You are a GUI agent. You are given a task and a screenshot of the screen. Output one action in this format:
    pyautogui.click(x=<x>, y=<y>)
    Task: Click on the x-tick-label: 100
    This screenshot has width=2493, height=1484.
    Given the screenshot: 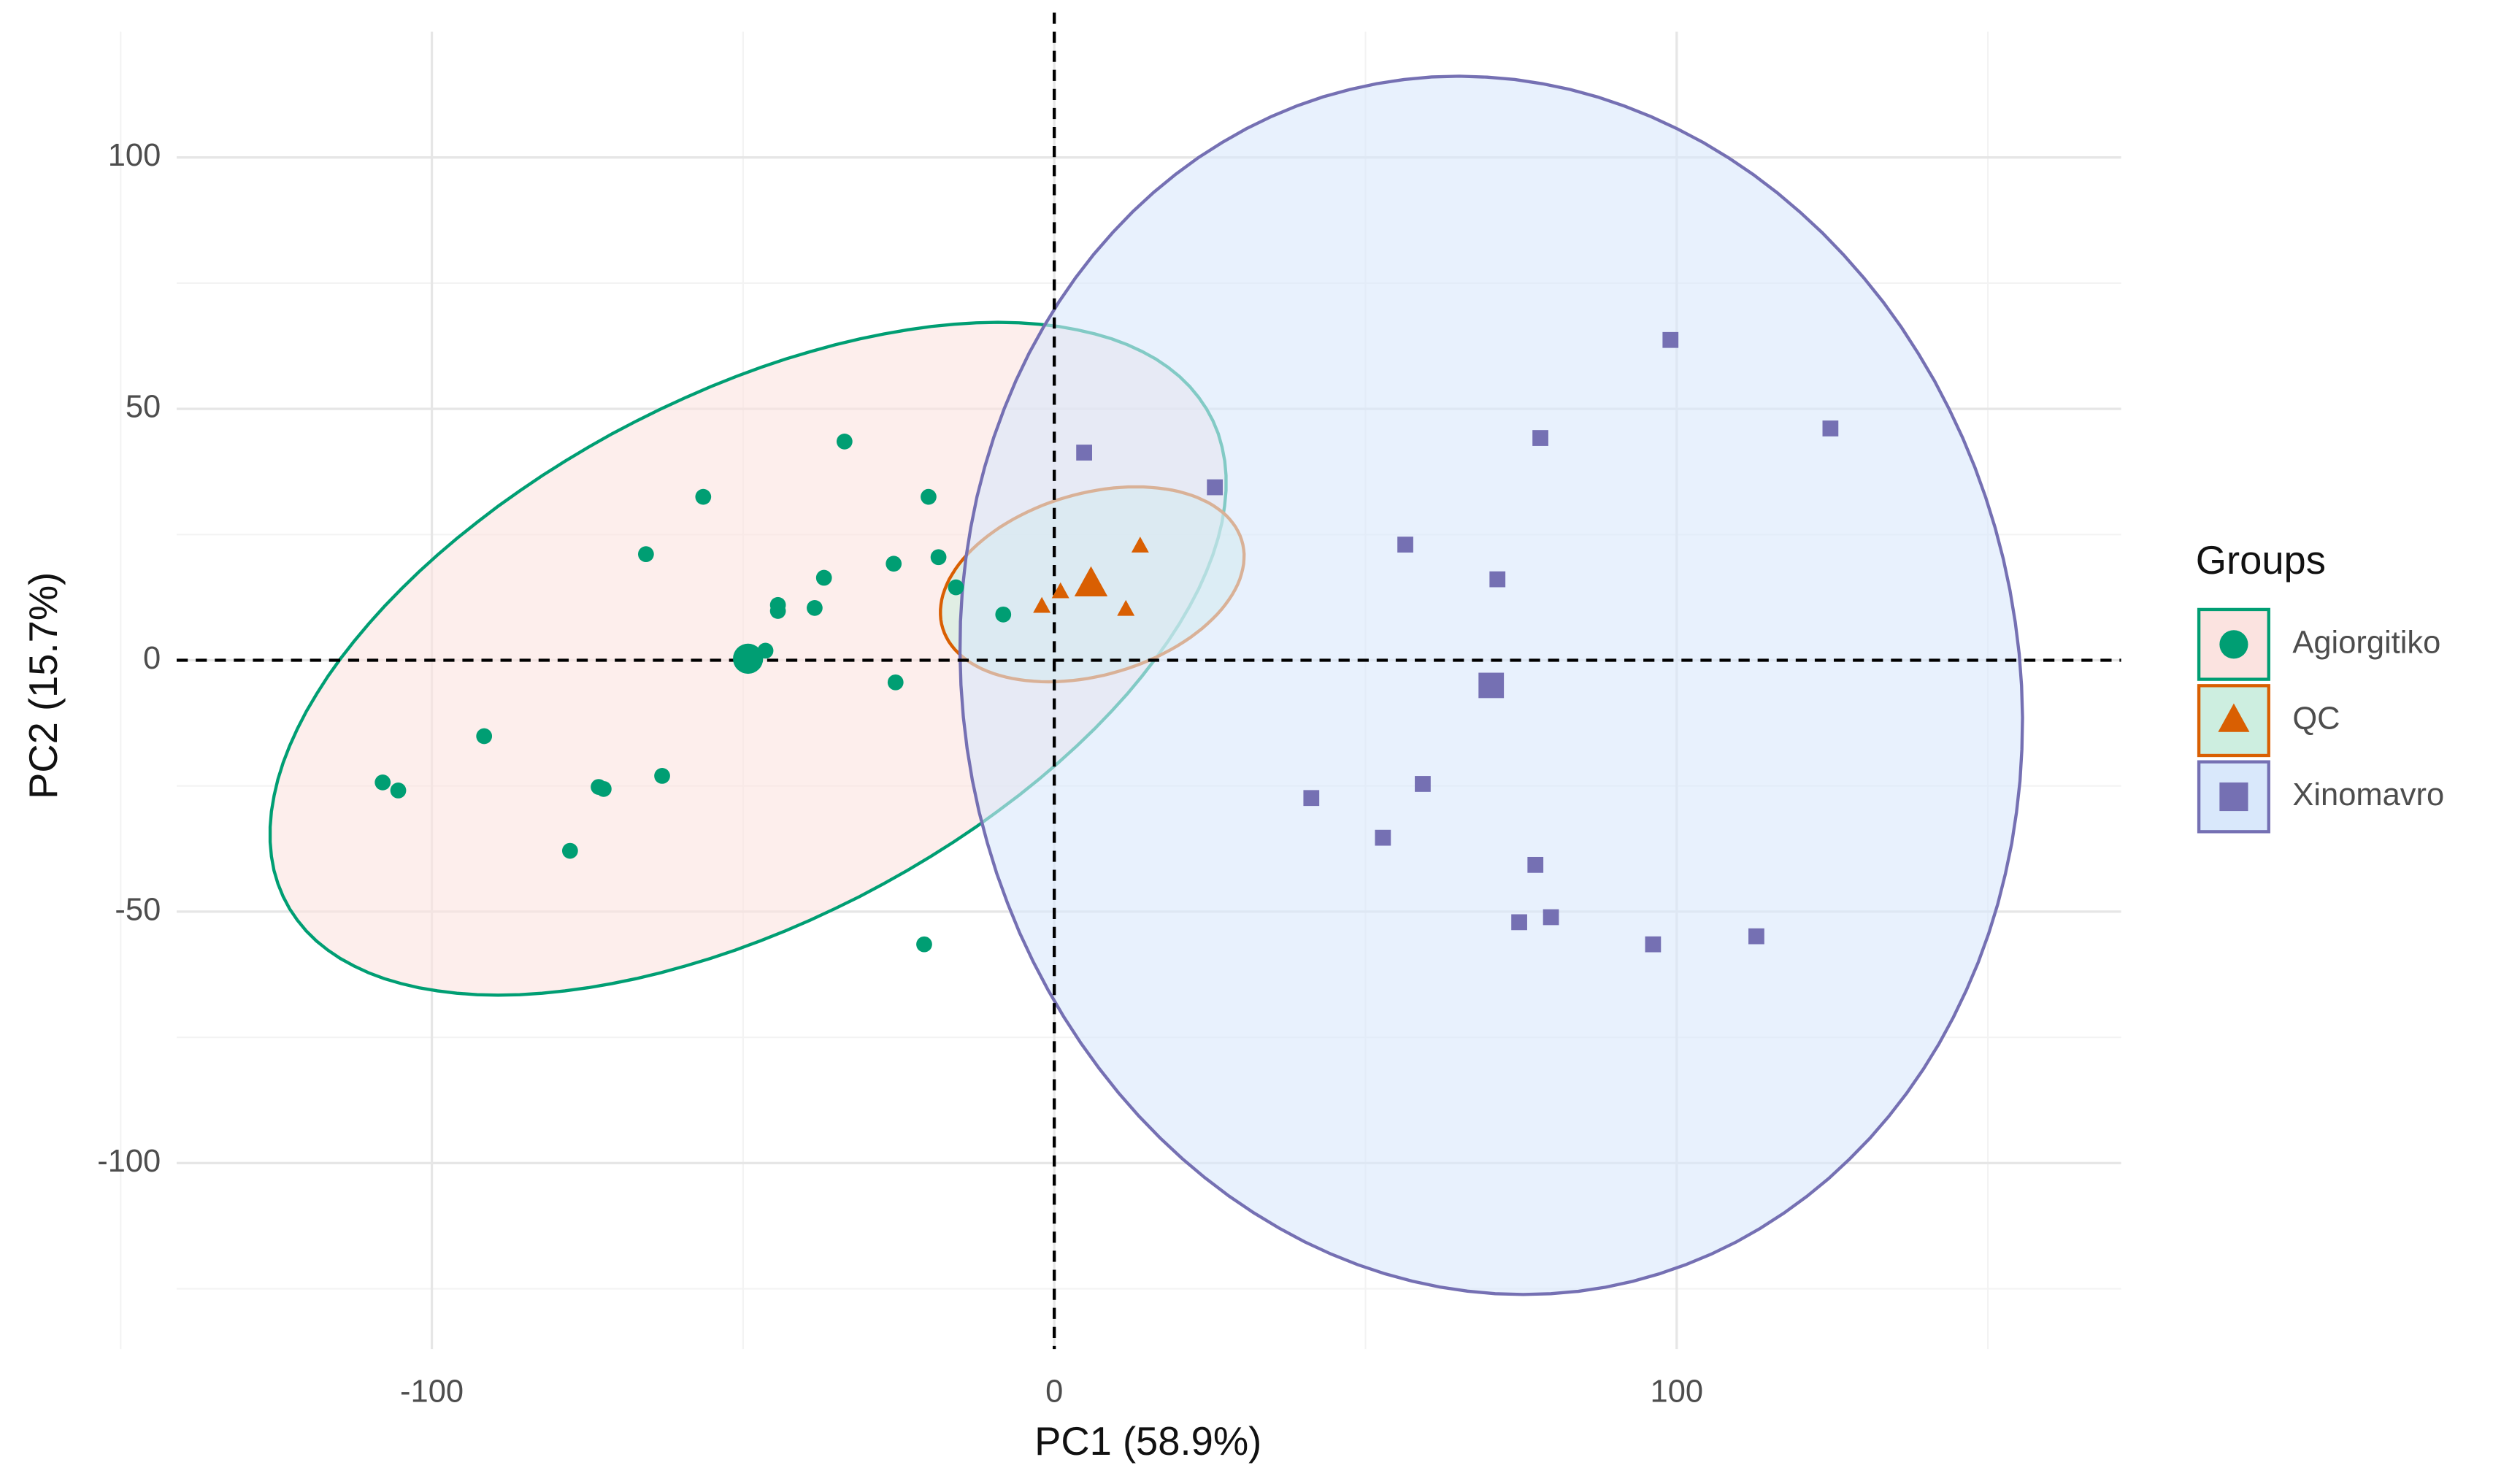 What is the action you would take?
    pyautogui.click(x=1678, y=1392)
    